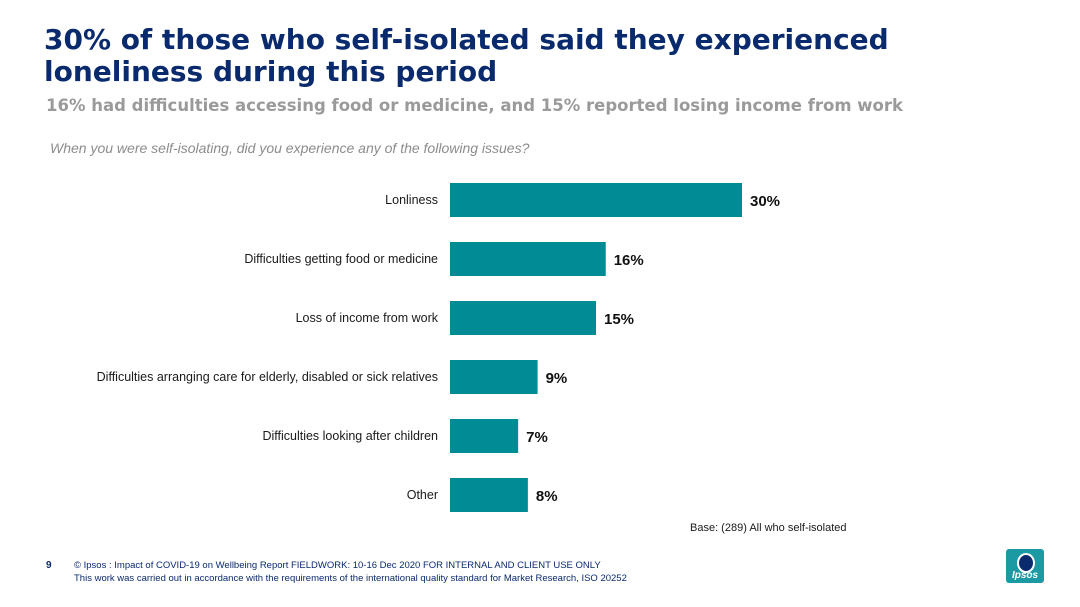  I want to click on ipsos-logo-mark, so click(1026, 563).